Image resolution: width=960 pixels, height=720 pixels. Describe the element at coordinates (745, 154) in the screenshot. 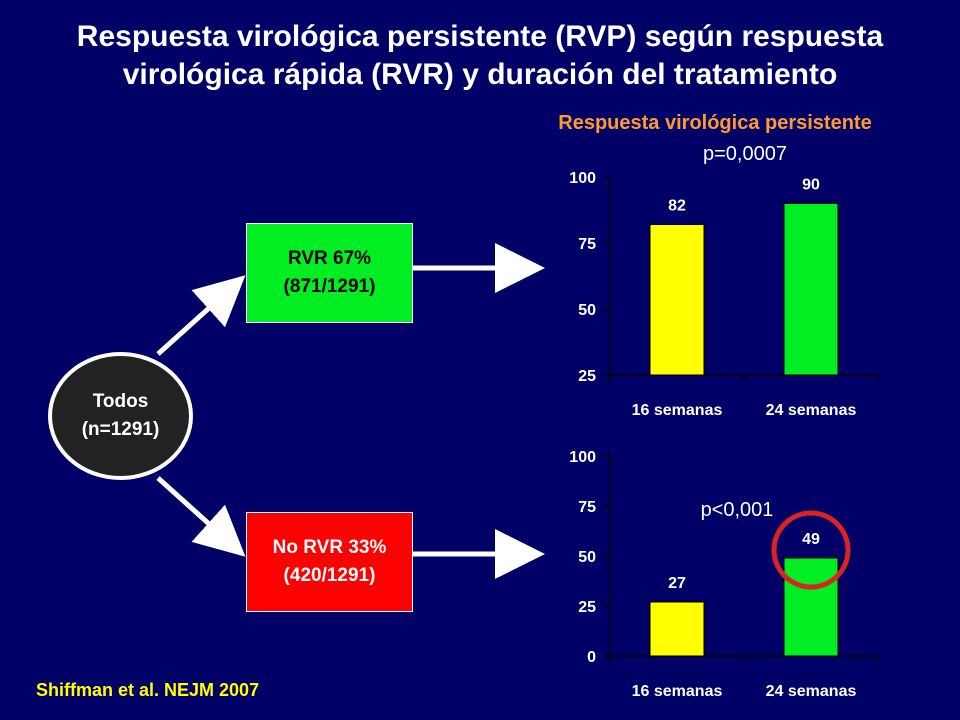

I see `chart1-p-value: p=0,0007` at that location.